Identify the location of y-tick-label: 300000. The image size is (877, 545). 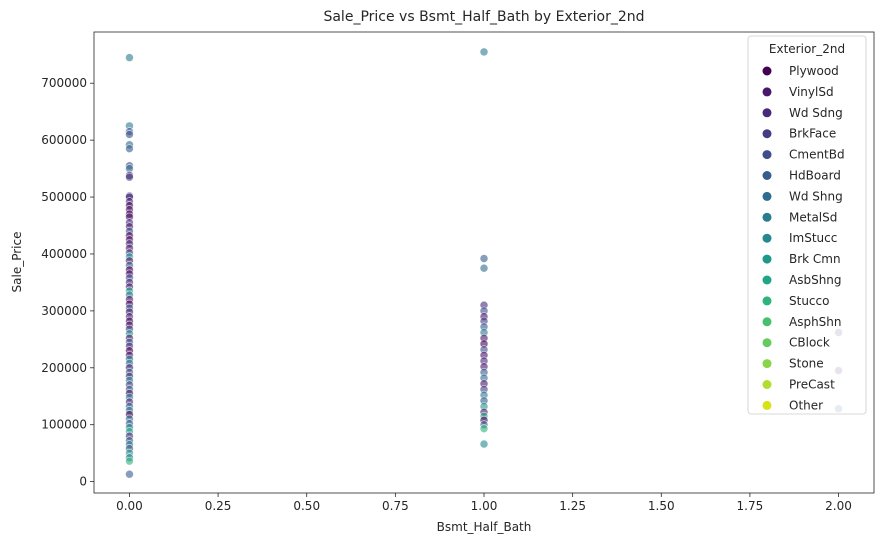
(64, 311).